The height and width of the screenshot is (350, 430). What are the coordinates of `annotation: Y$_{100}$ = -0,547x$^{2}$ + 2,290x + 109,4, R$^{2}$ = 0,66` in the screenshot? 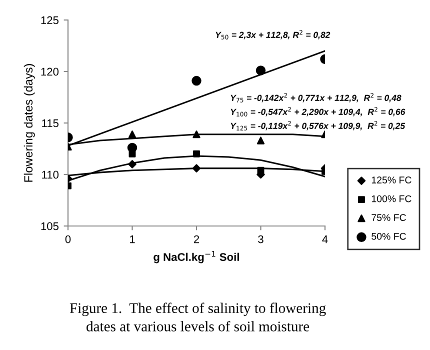 It's located at (318, 111).